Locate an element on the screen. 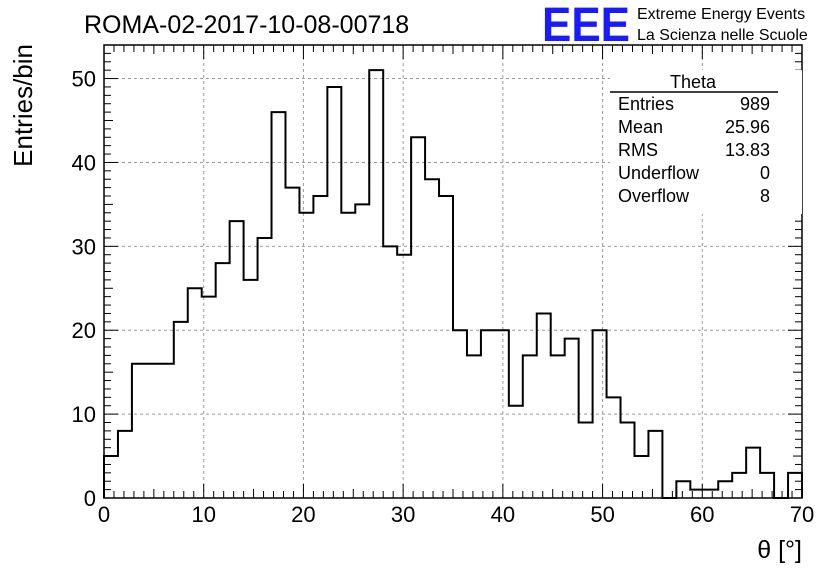 The width and height of the screenshot is (836, 572). eee-logo-mark: EEE is located at coordinates (586, 26).